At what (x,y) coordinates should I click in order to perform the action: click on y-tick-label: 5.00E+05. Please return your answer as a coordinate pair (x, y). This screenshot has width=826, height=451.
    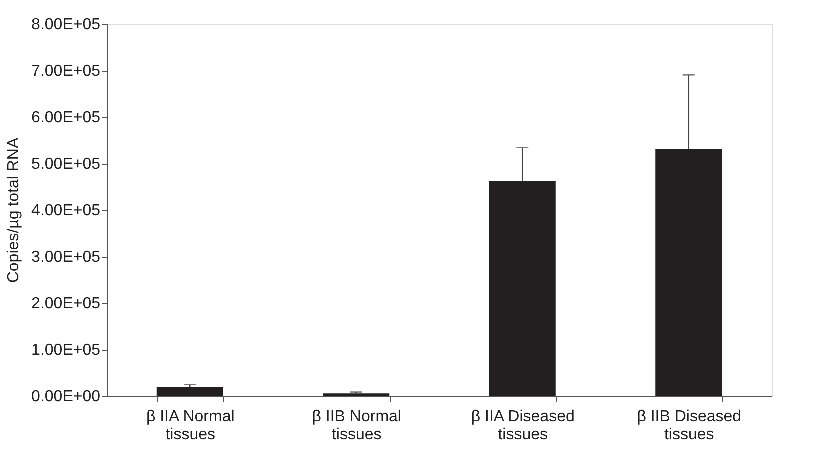
    Looking at the image, I should click on (66, 164).